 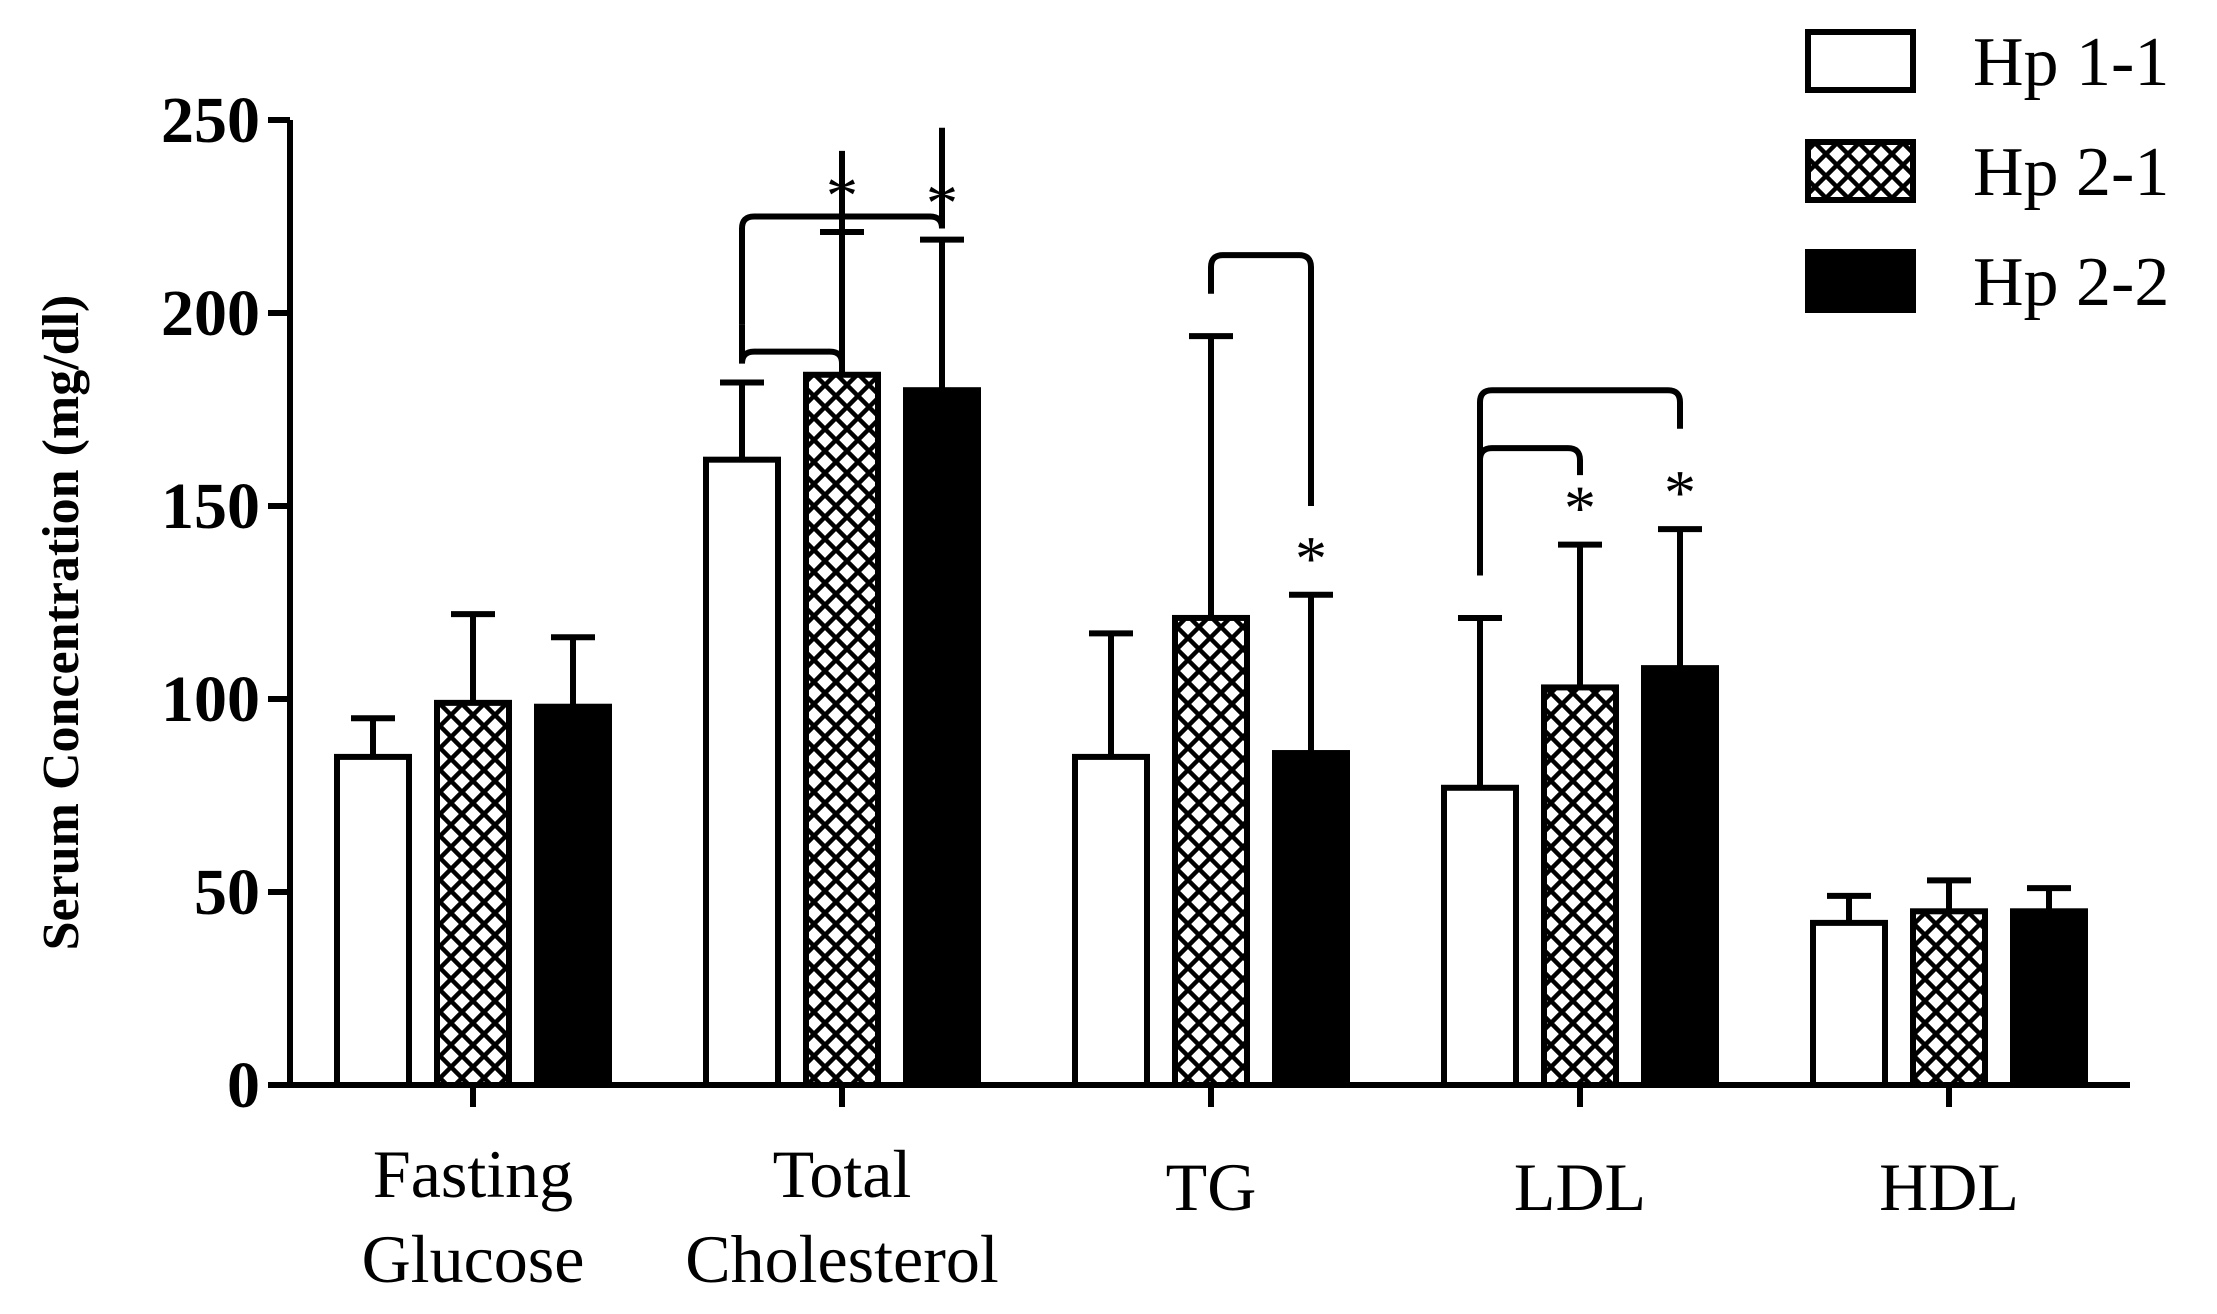 I want to click on y-tick-label: 150, so click(x=210, y=506).